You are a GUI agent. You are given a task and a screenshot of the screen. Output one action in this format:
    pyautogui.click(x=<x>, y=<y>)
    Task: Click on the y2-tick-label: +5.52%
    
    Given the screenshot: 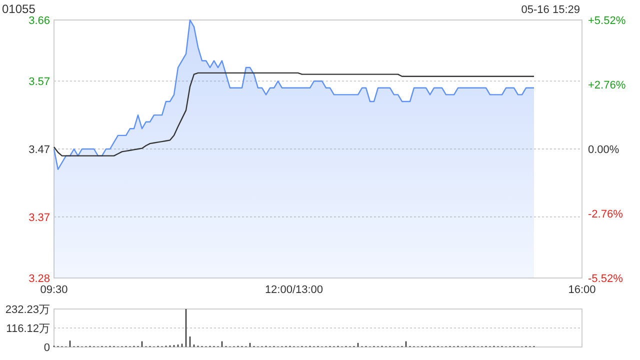 What is the action you would take?
    pyautogui.click(x=607, y=21)
    